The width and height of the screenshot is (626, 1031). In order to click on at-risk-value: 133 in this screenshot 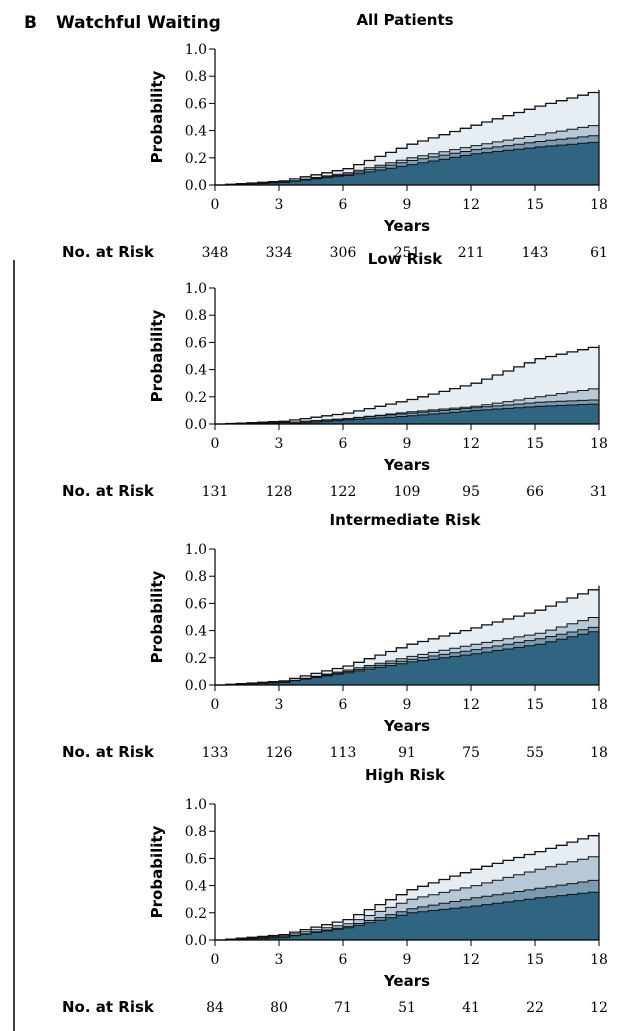, I will do `click(215, 753)`.